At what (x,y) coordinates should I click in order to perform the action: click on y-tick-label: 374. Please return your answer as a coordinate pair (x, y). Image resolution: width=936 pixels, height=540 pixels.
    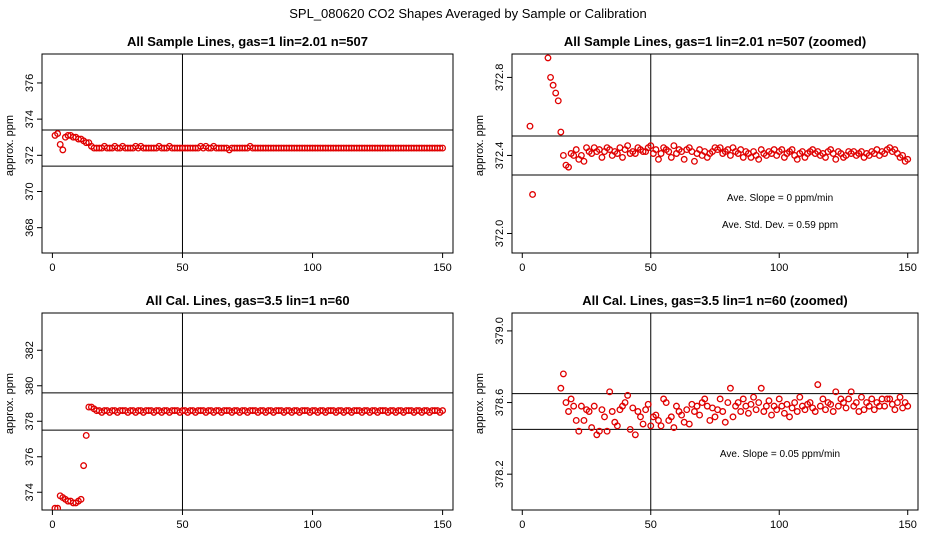
    Looking at the image, I should click on (30, 492).